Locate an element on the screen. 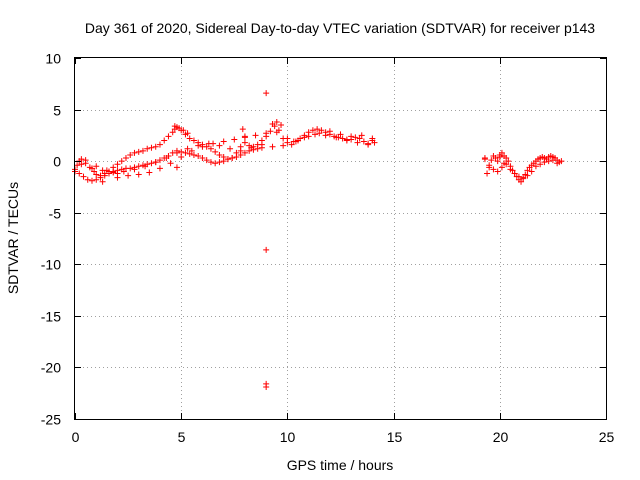 The image size is (640, 480). x-axis-label: GPS time / hours is located at coordinates (340, 465).